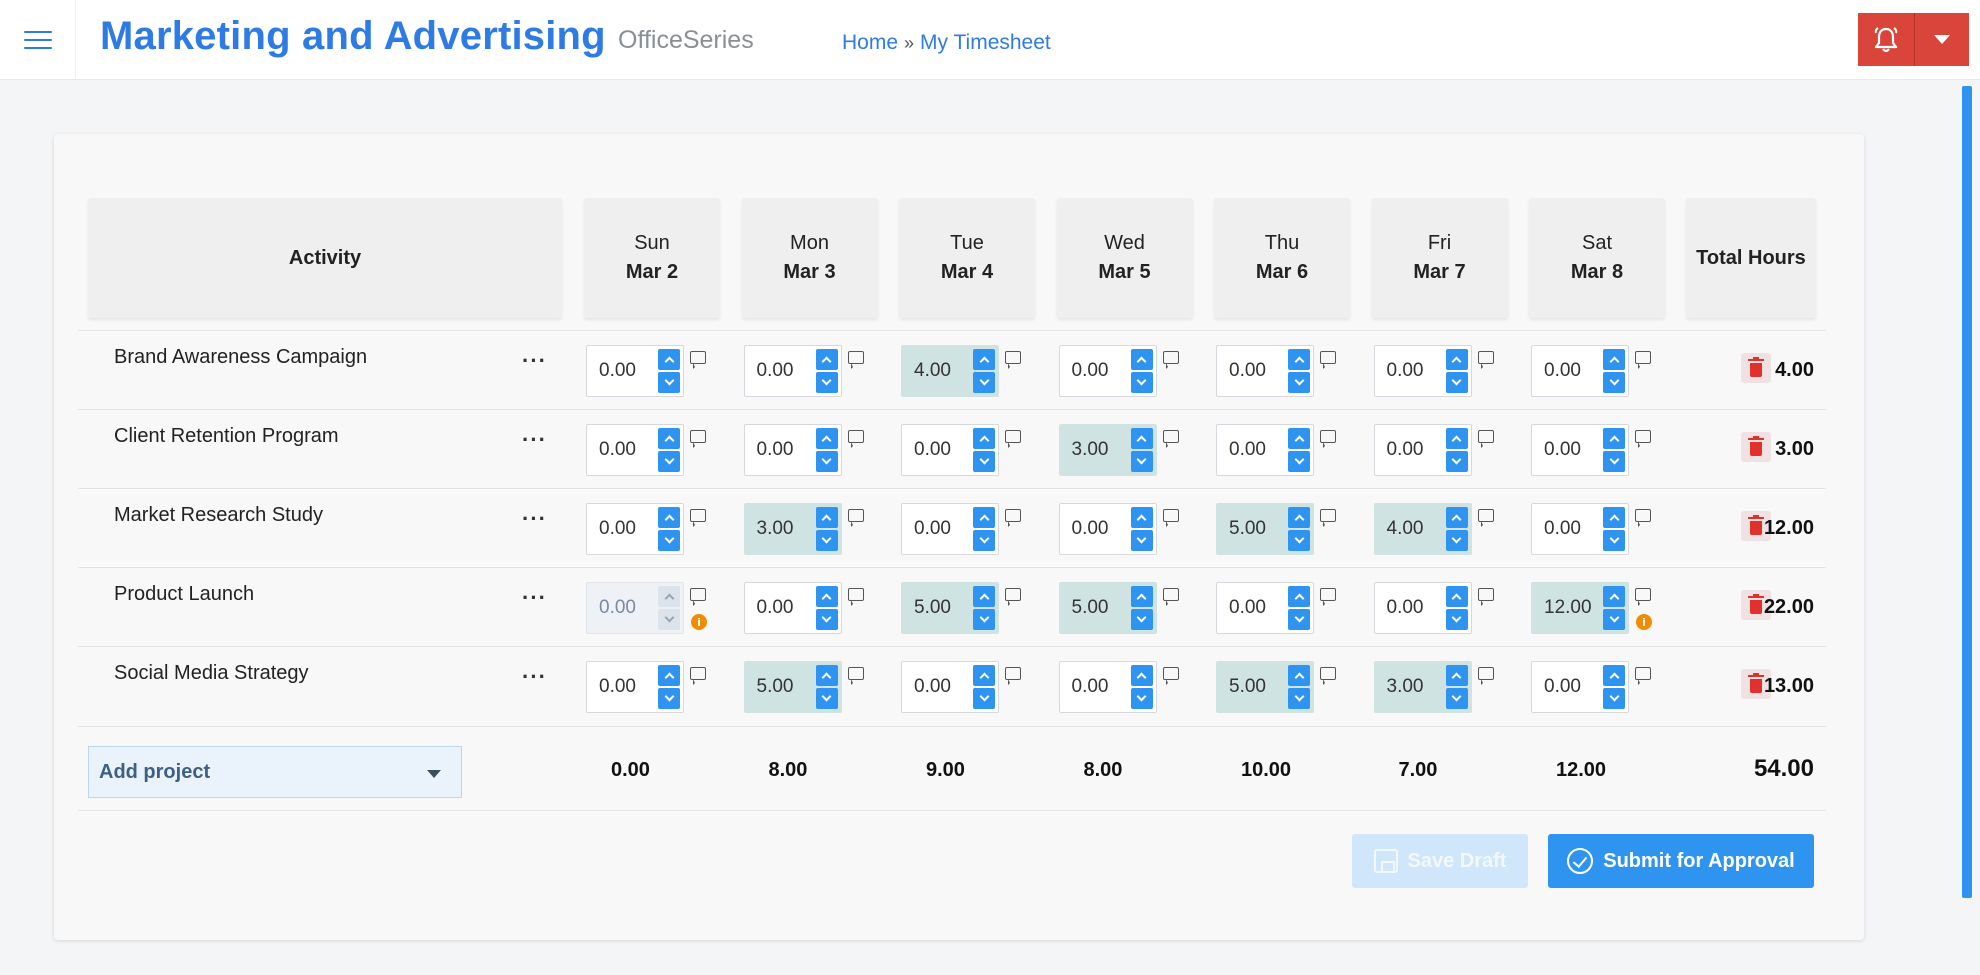 Image resolution: width=1980 pixels, height=975 pixels. I want to click on menu-button, so click(38, 39).